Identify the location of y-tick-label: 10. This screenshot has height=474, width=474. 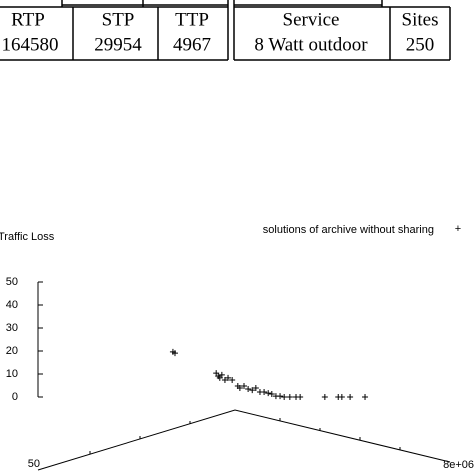
(12, 374).